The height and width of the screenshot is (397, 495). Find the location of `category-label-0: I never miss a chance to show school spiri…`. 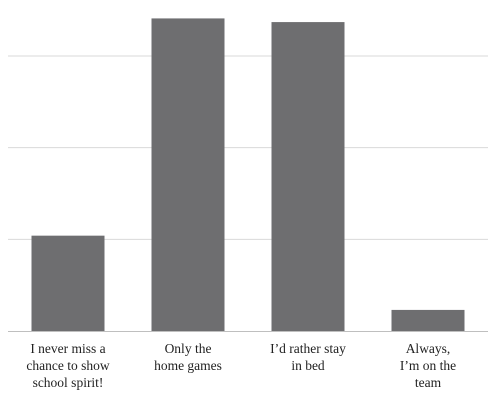

category-label-0: I never miss a chance to show school spiri… is located at coordinates (68, 365).